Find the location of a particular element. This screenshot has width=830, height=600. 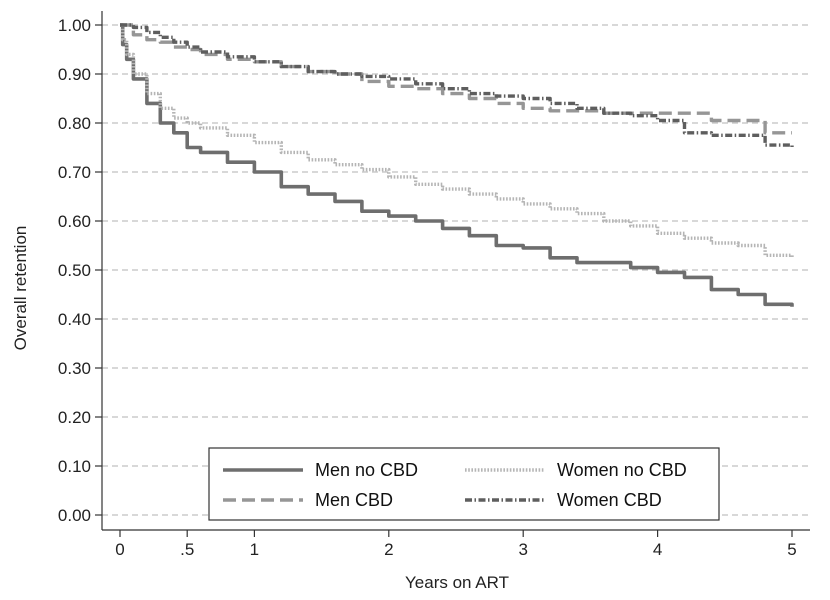

x-tick-label: 4 is located at coordinates (657, 549).